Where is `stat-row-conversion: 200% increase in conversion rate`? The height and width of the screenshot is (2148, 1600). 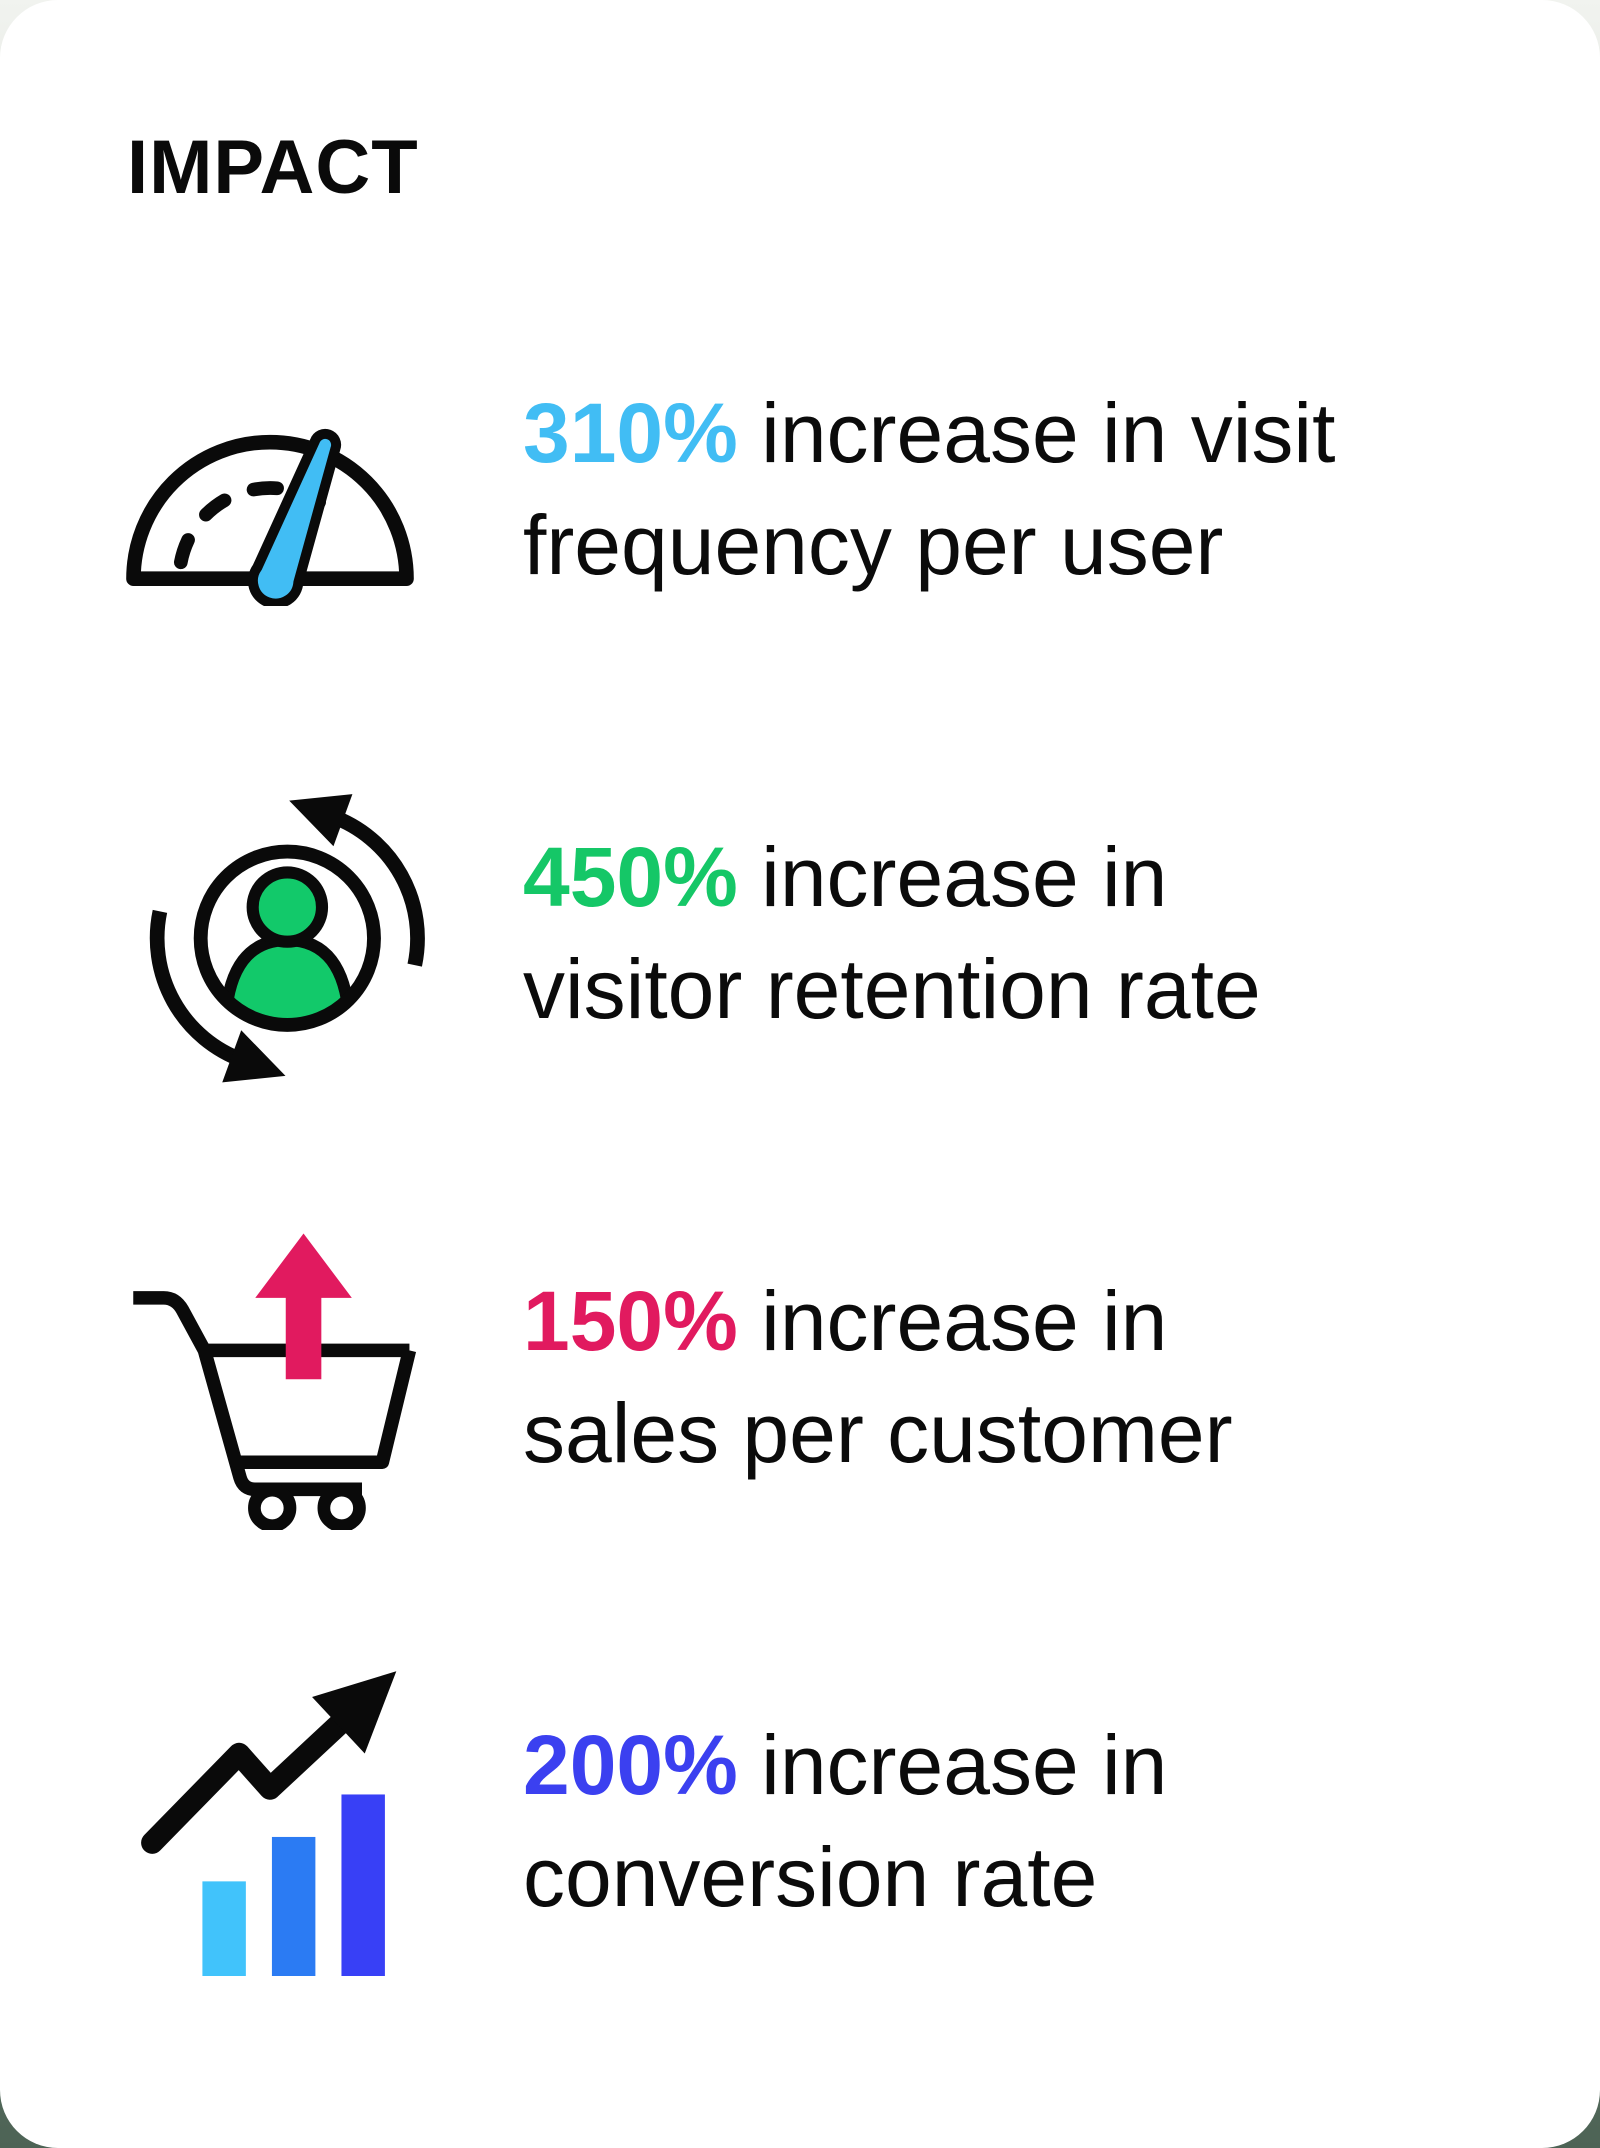 stat-row-conversion: 200% increase in conversion rate is located at coordinates (807, 1821).